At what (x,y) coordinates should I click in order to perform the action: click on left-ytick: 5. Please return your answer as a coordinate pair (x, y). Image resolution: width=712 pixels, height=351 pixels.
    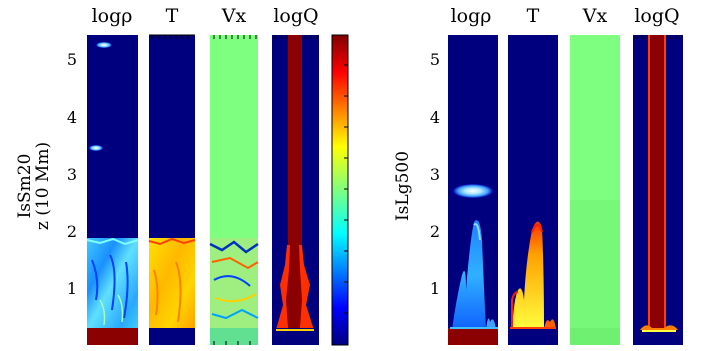
    Looking at the image, I should click on (72, 59).